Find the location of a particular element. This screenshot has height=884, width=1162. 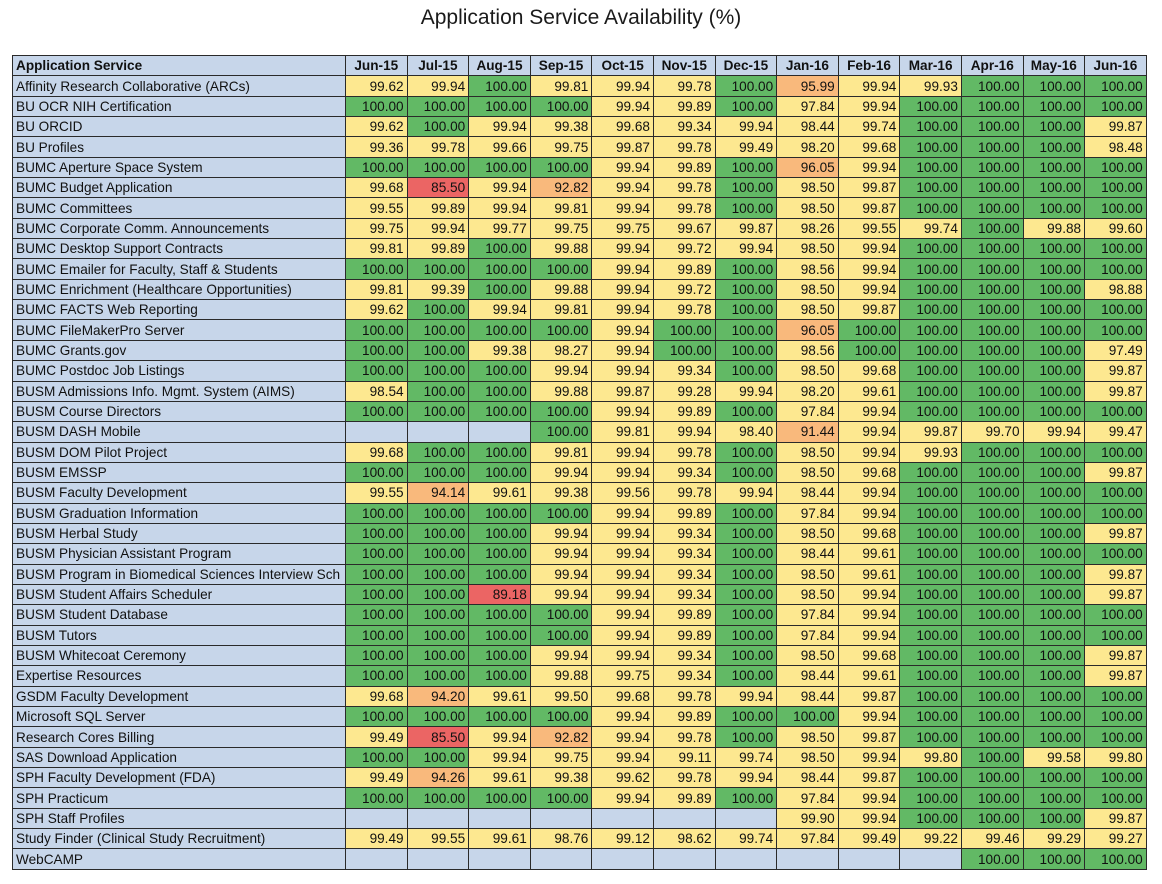

availability-value: 99.89 is located at coordinates (684, 635).